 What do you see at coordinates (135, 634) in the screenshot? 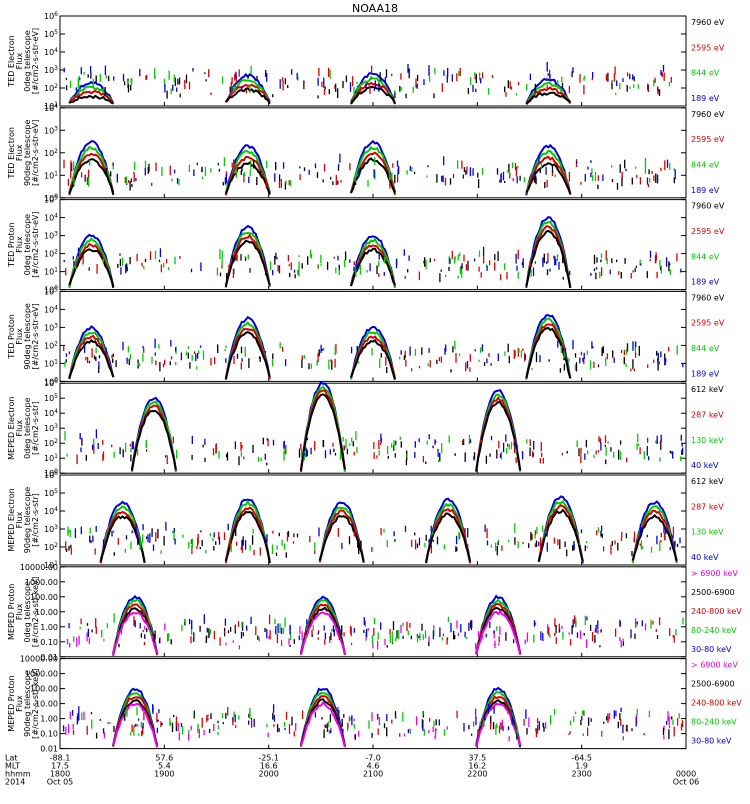
I see `pass-curve--6900-keV` at bounding box center [135, 634].